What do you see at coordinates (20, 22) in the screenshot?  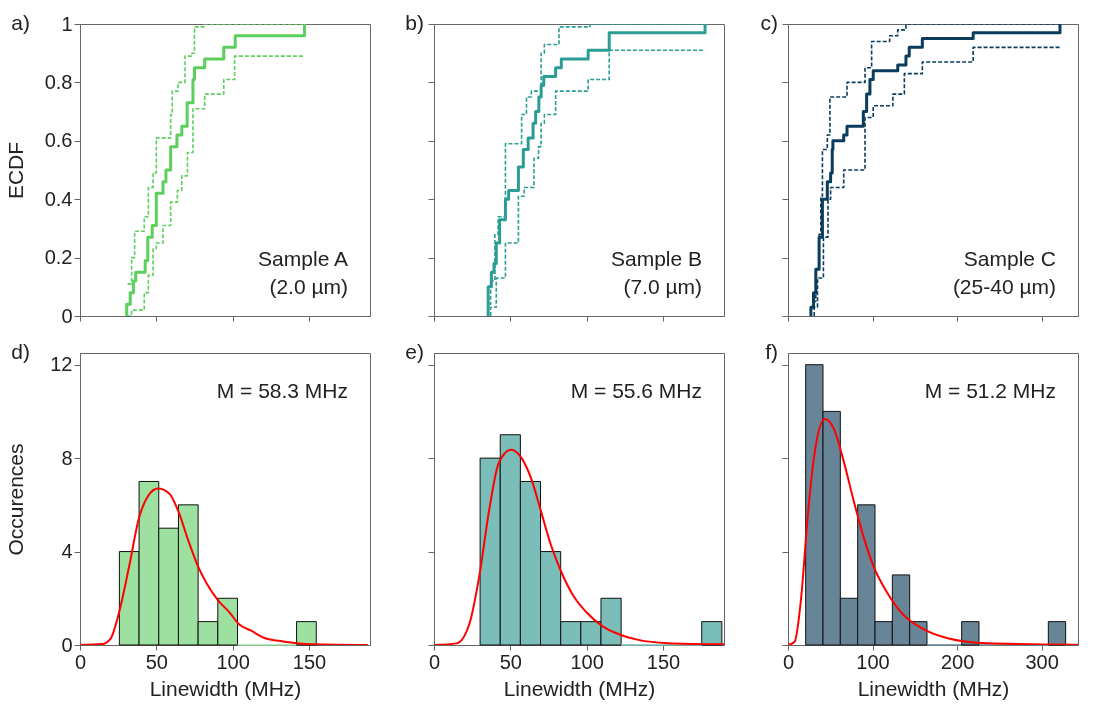 I see `text: a)` at bounding box center [20, 22].